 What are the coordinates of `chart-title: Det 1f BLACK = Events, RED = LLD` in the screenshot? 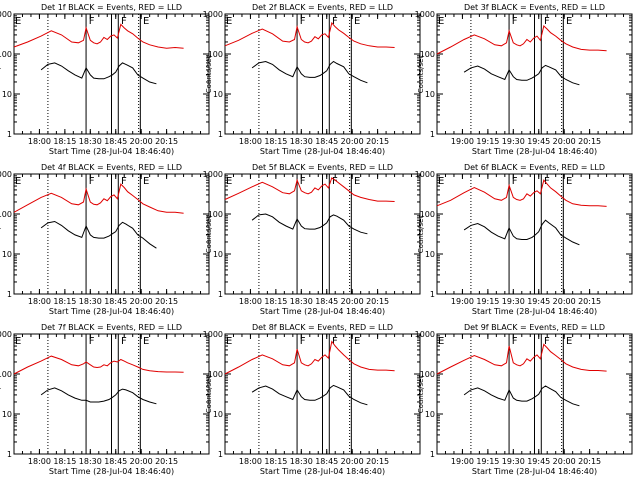 It's located at (111, 7).